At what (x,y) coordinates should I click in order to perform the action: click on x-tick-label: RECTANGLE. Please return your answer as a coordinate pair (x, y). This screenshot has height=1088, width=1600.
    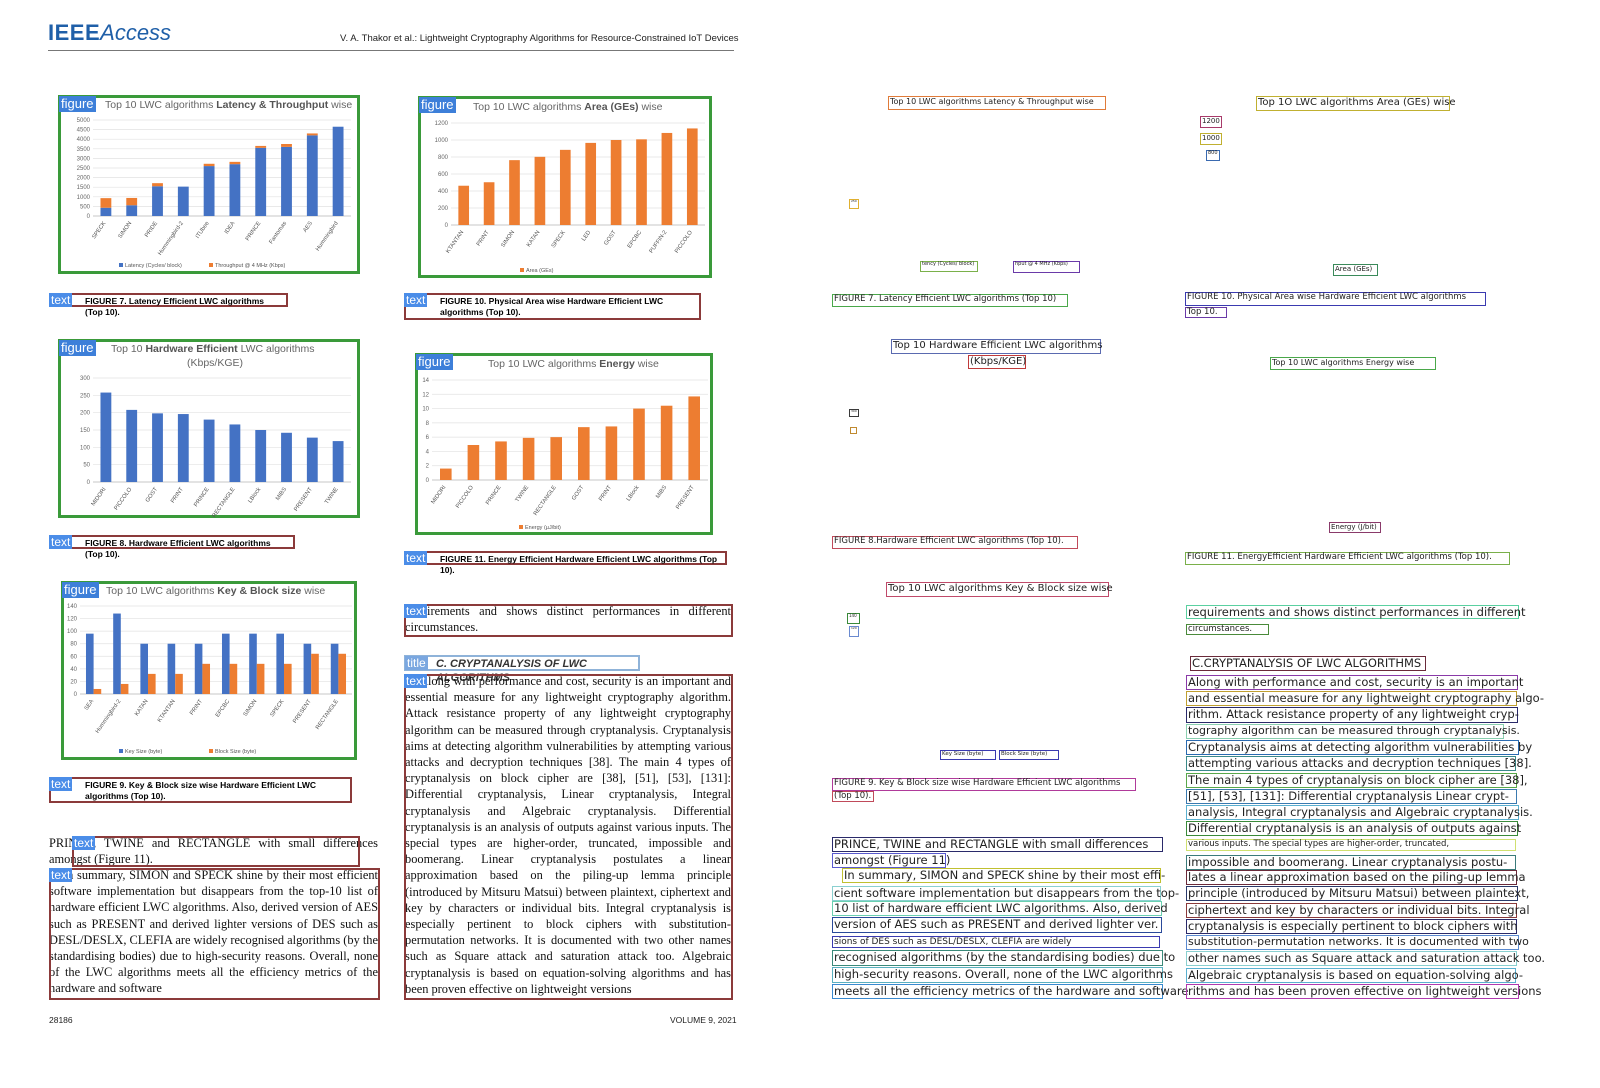
    Looking at the image, I should click on (327, 715).